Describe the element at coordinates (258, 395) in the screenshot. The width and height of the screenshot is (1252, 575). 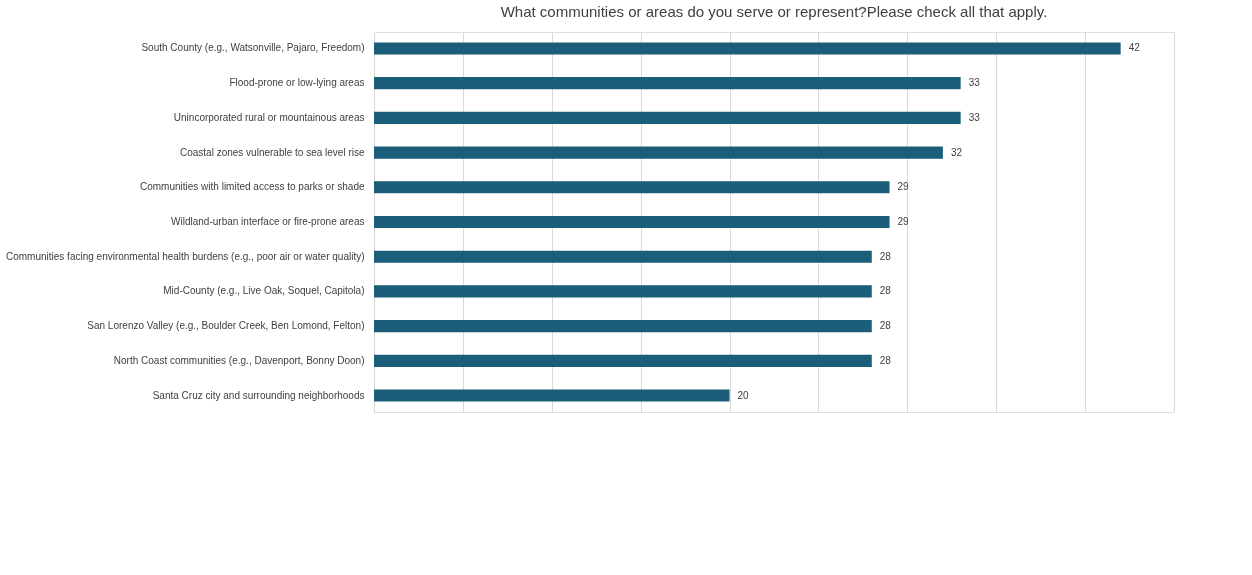
I see `y-tick-label: Santa Cruz city and surrounding neighborhoods` at that location.